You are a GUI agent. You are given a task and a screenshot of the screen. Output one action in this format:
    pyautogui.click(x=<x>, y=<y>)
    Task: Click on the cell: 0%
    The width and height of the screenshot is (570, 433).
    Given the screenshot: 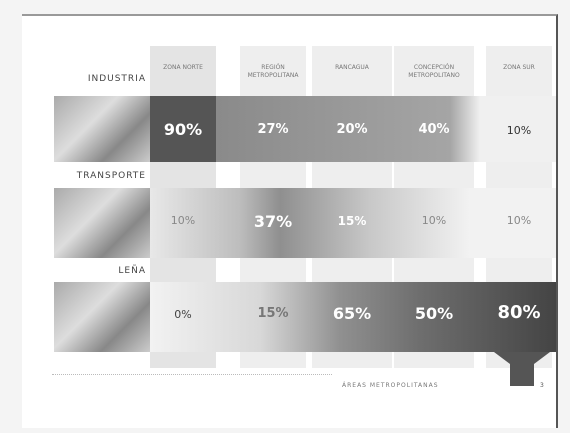 What is the action you would take?
    pyautogui.click(x=183, y=314)
    